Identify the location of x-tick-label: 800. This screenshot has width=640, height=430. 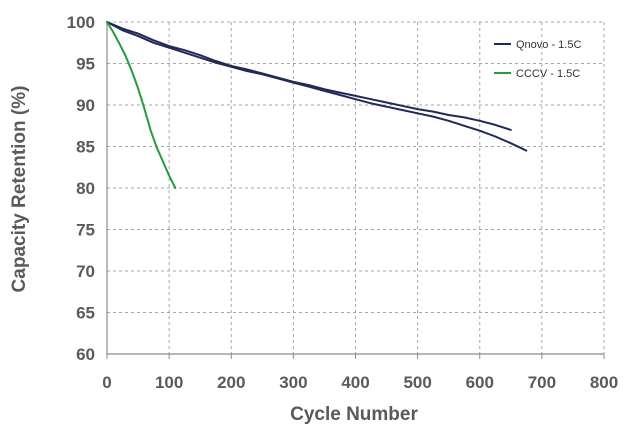
(604, 382).